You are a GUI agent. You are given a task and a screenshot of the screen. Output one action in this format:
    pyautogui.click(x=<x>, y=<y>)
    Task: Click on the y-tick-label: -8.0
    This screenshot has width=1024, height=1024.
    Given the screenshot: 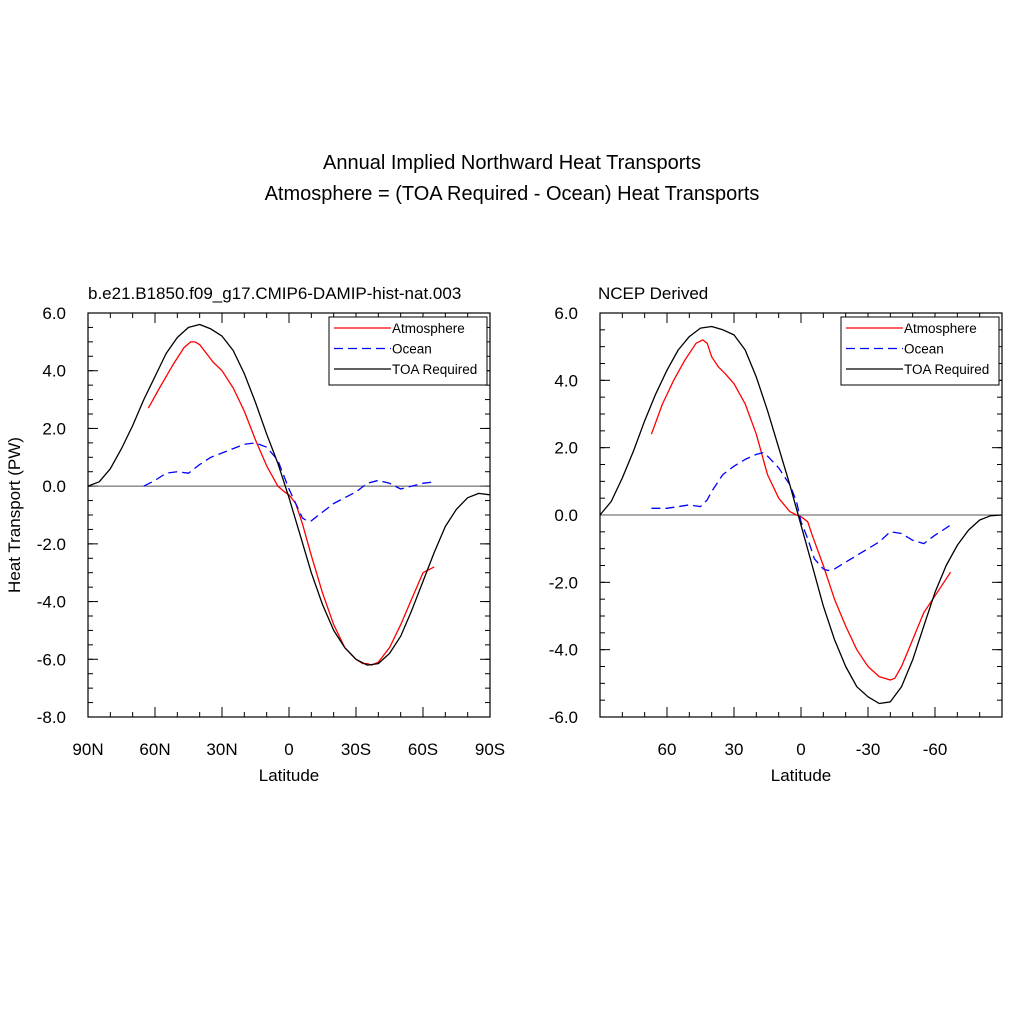 What is the action you would take?
    pyautogui.click(x=51, y=717)
    